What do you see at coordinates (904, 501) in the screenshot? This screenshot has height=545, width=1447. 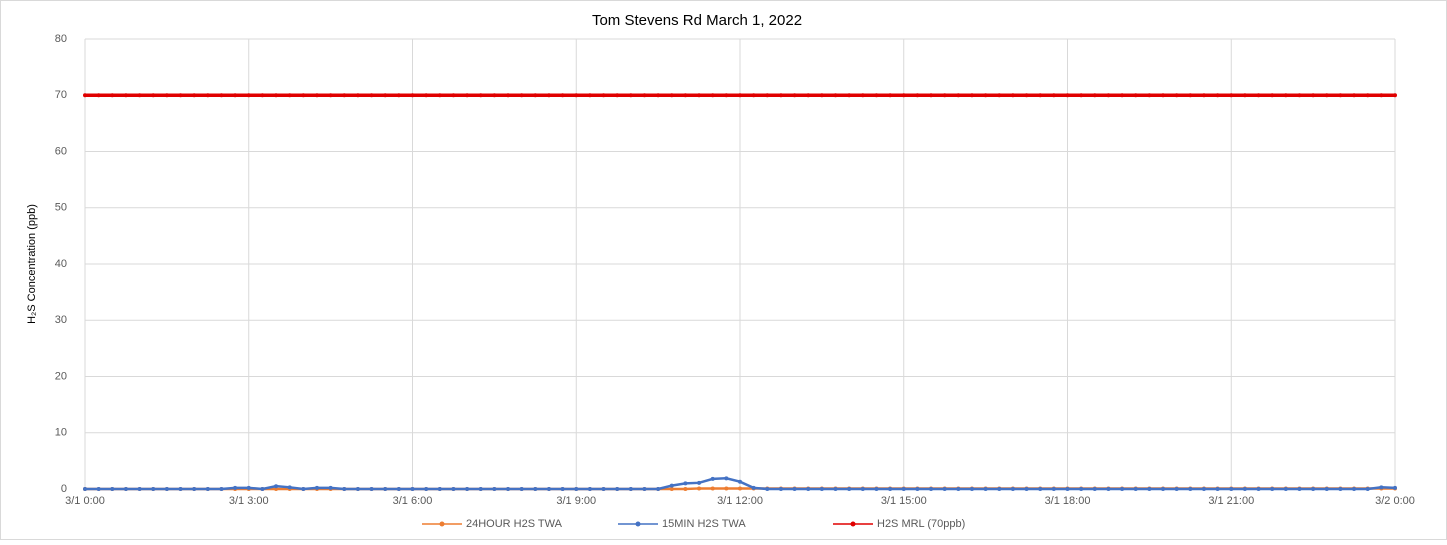 I see `x-tick-label: 3/1 15:00` at bounding box center [904, 501].